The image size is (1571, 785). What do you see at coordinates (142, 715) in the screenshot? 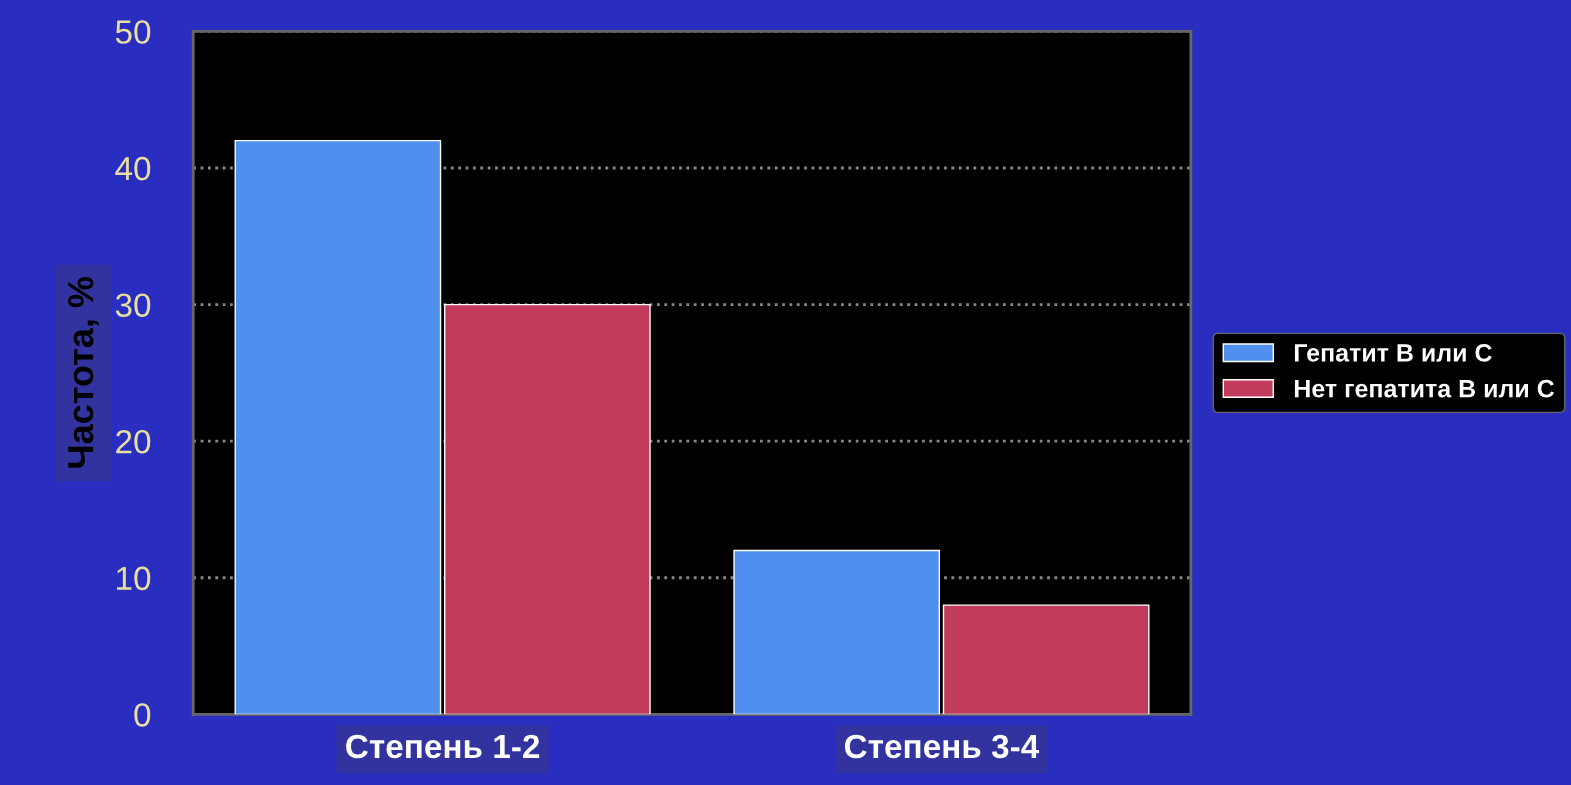
I see `y-tick-label: 0` at bounding box center [142, 715].